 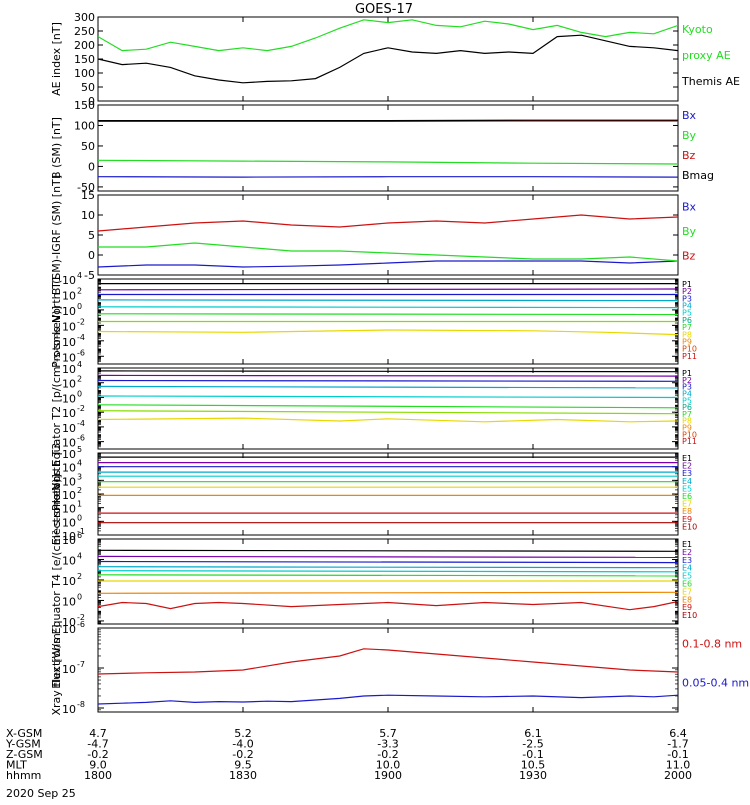 What do you see at coordinates (710, 81) in the screenshot?
I see `legend-entry: Themis AE` at bounding box center [710, 81].